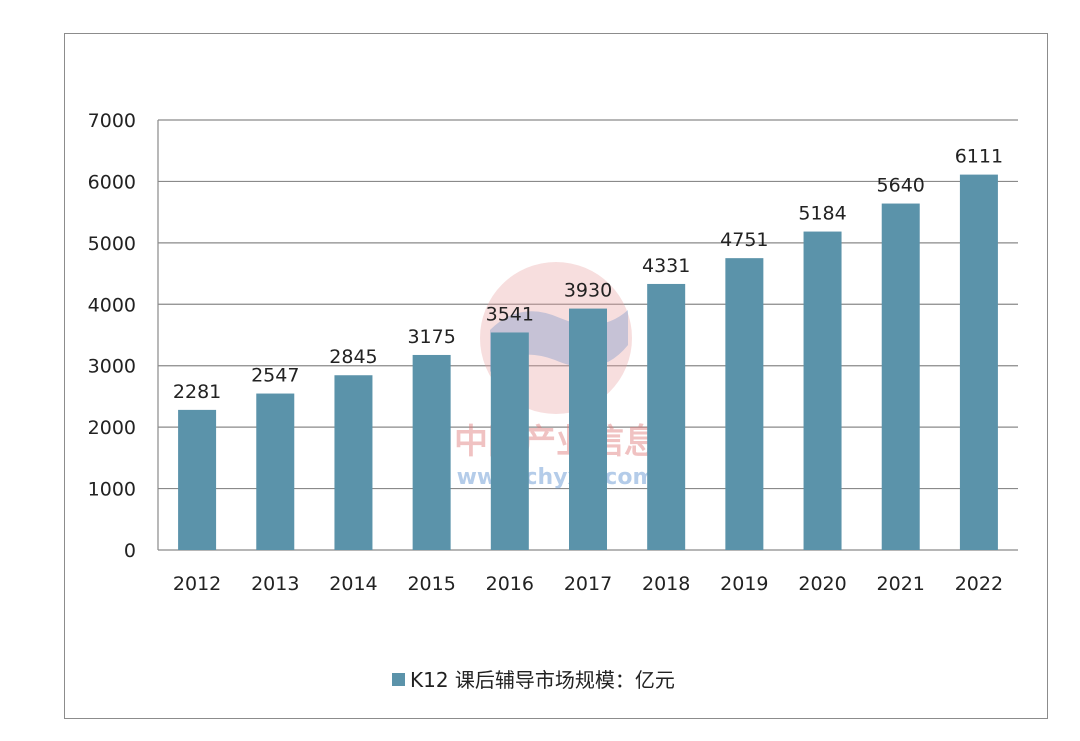  Describe the element at coordinates (112, 182) in the screenshot. I see `y-tick-label: 6000` at that location.